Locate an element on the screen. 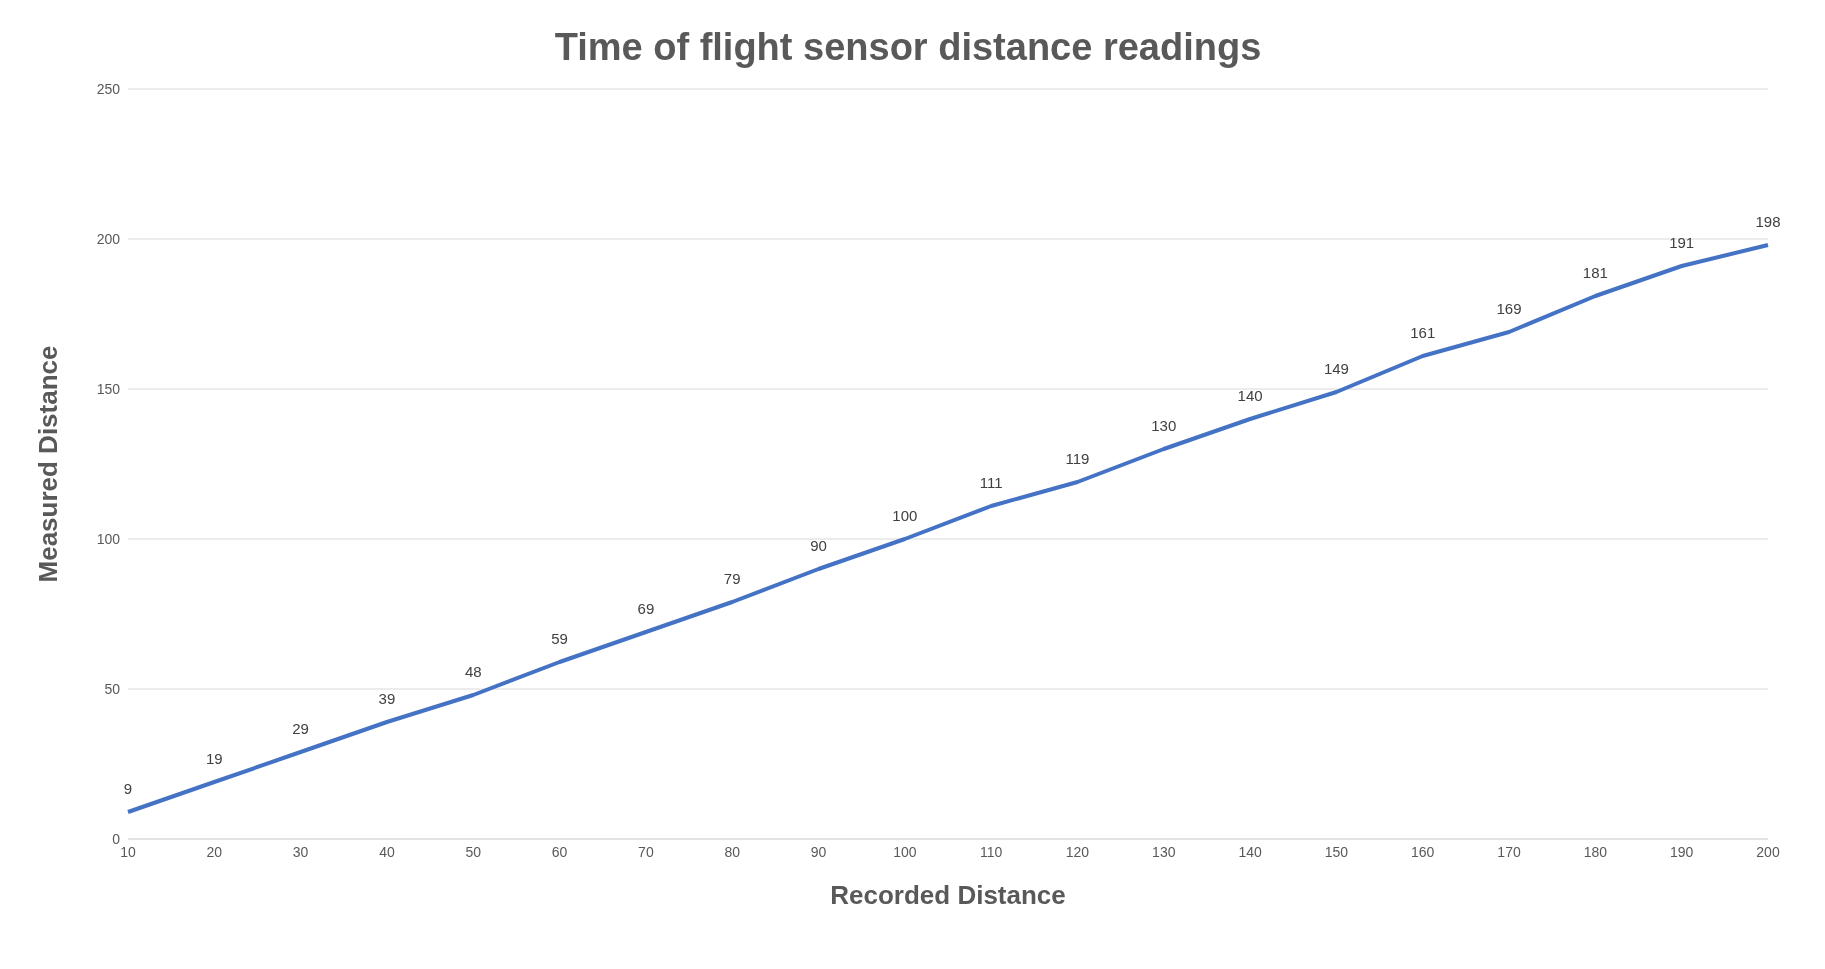  data-label: 119 is located at coordinates (1077, 458).